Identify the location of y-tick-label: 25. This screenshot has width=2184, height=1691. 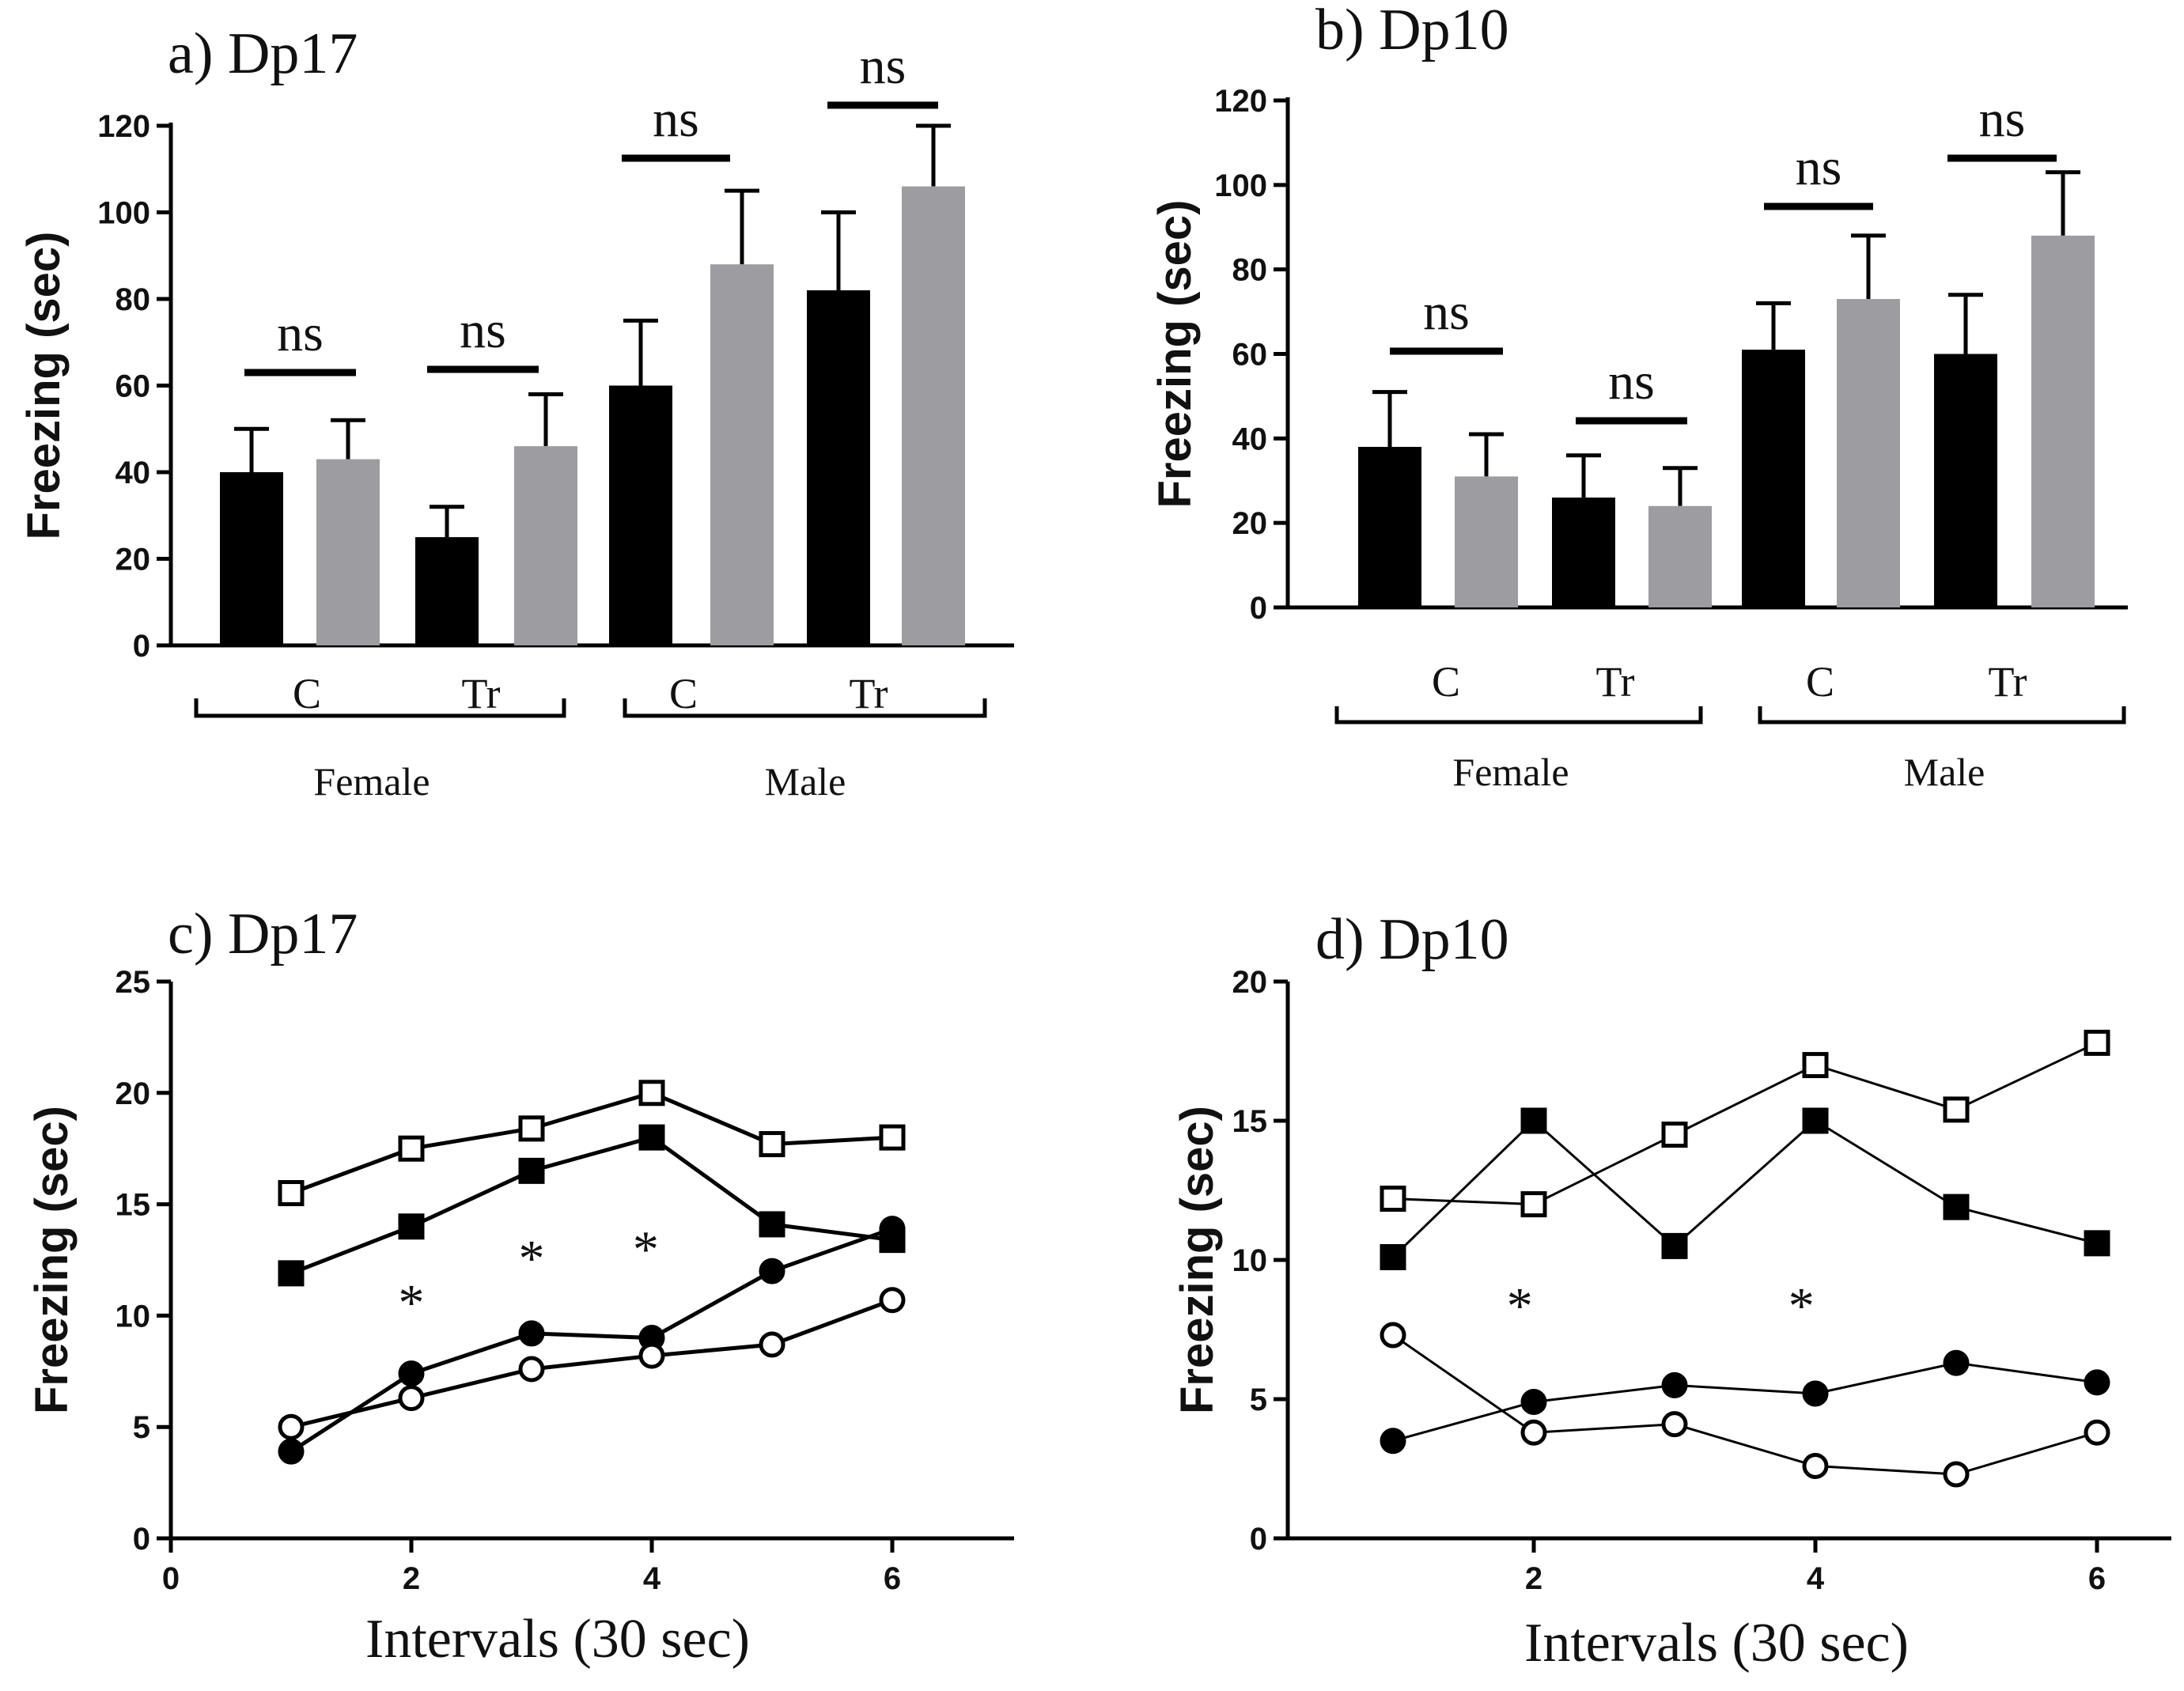
(133, 982).